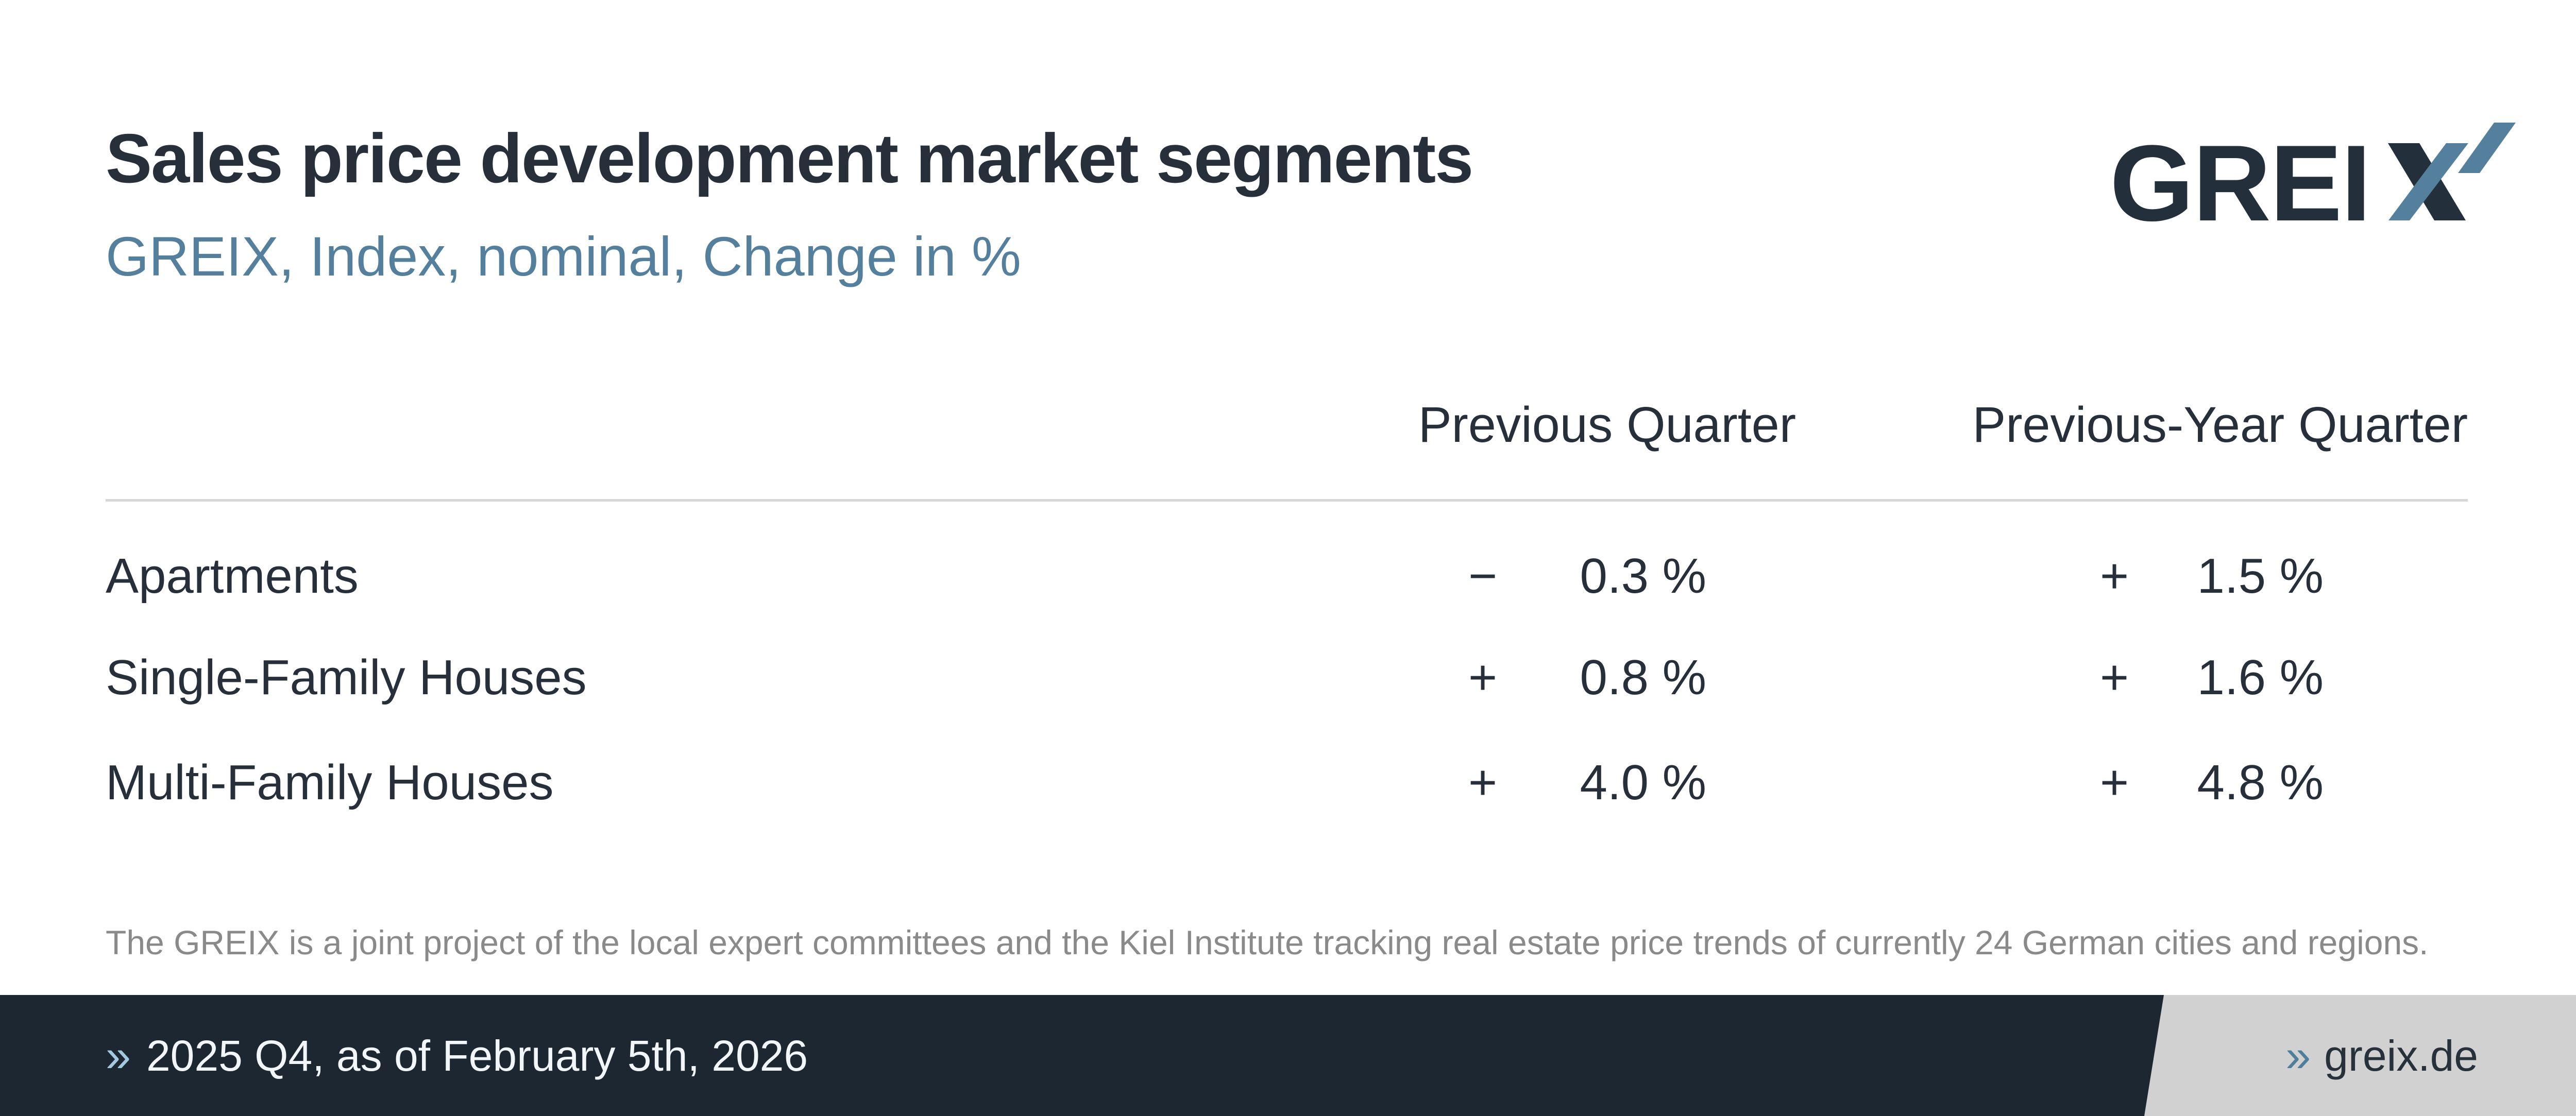  I want to click on release-date-text: 2025 Q4, as of February 5th, 2026, so click(477, 1055).